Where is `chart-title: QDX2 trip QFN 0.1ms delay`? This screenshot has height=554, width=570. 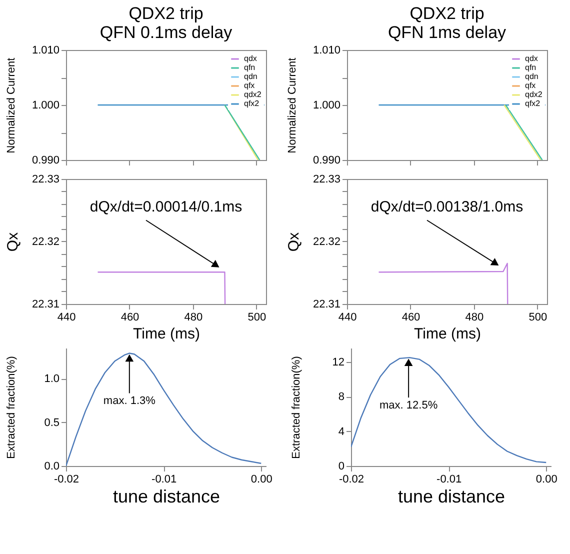 chart-title: QDX2 trip QFN 0.1ms delay is located at coordinates (166, 23).